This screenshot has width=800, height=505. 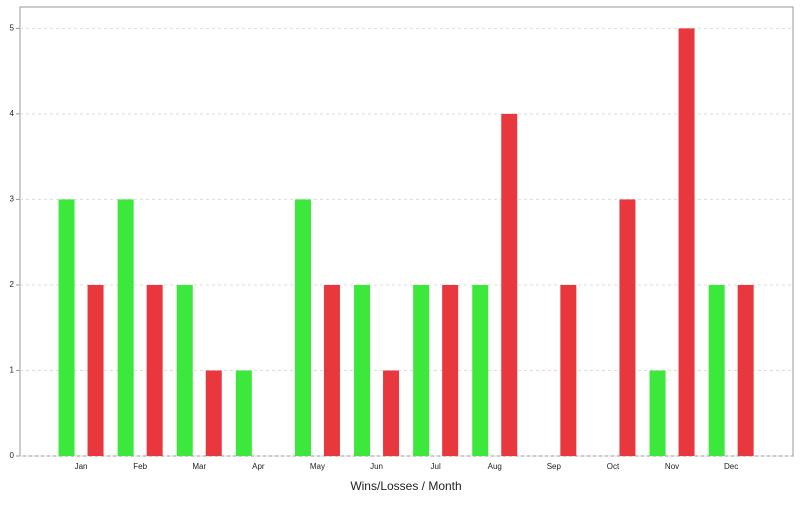 What do you see at coordinates (12, 27) in the screenshot?
I see `y-tick-label: 5` at bounding box center [12, 27].